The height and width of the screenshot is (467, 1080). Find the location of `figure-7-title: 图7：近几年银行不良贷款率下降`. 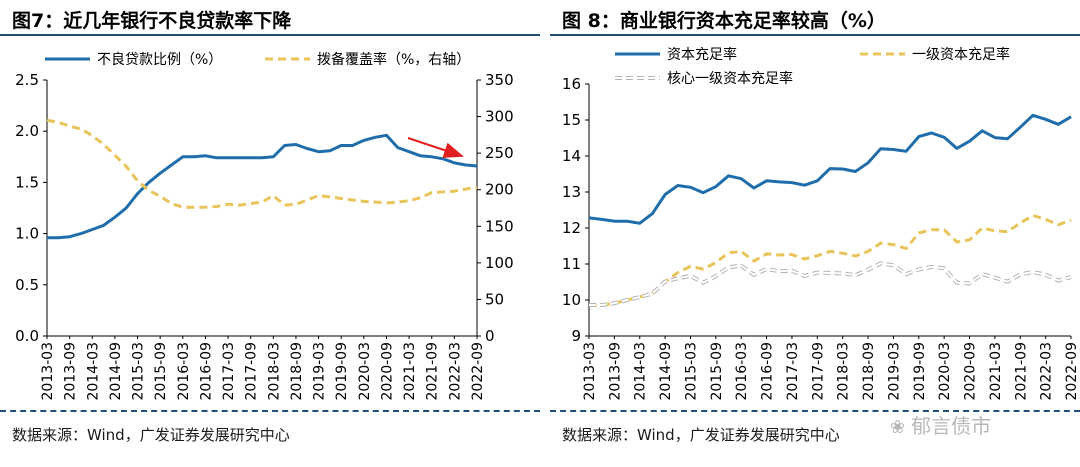

figure-7-title: 图7：近几年银行不良贷款率下降 is located at coordinates (152, 21).